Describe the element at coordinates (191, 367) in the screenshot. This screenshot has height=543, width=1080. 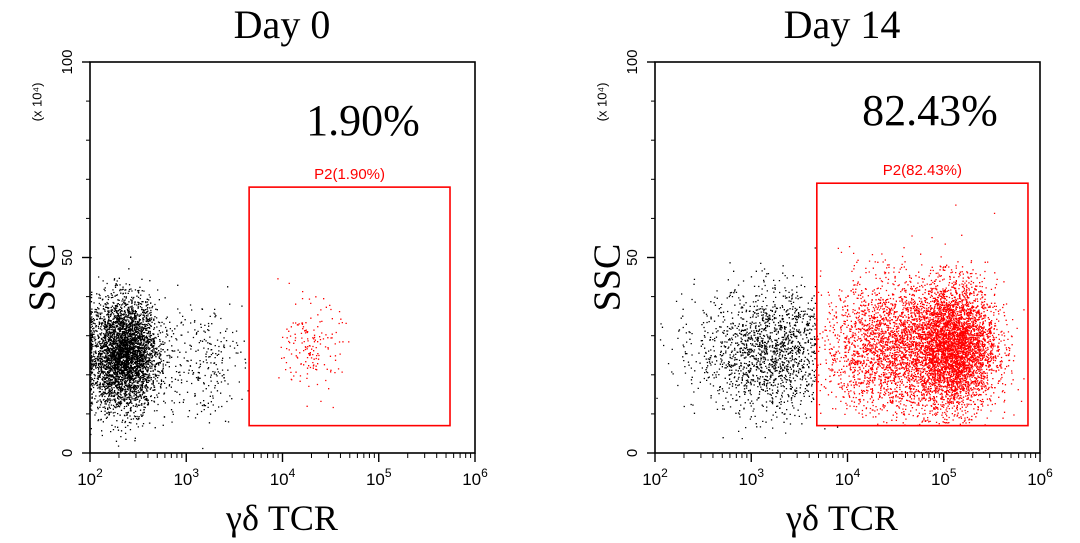
I see `population-ungated-tail` at that location.